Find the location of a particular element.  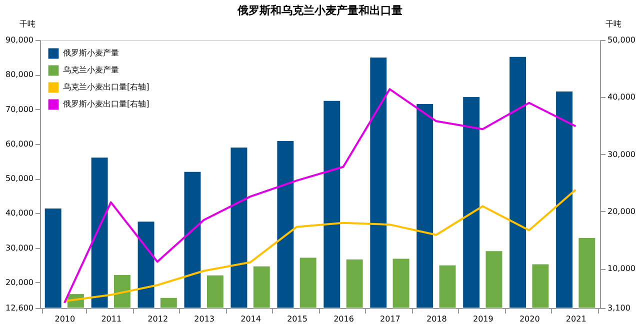

y-tick-label: 90,000 is located at coordinates (20, 40).